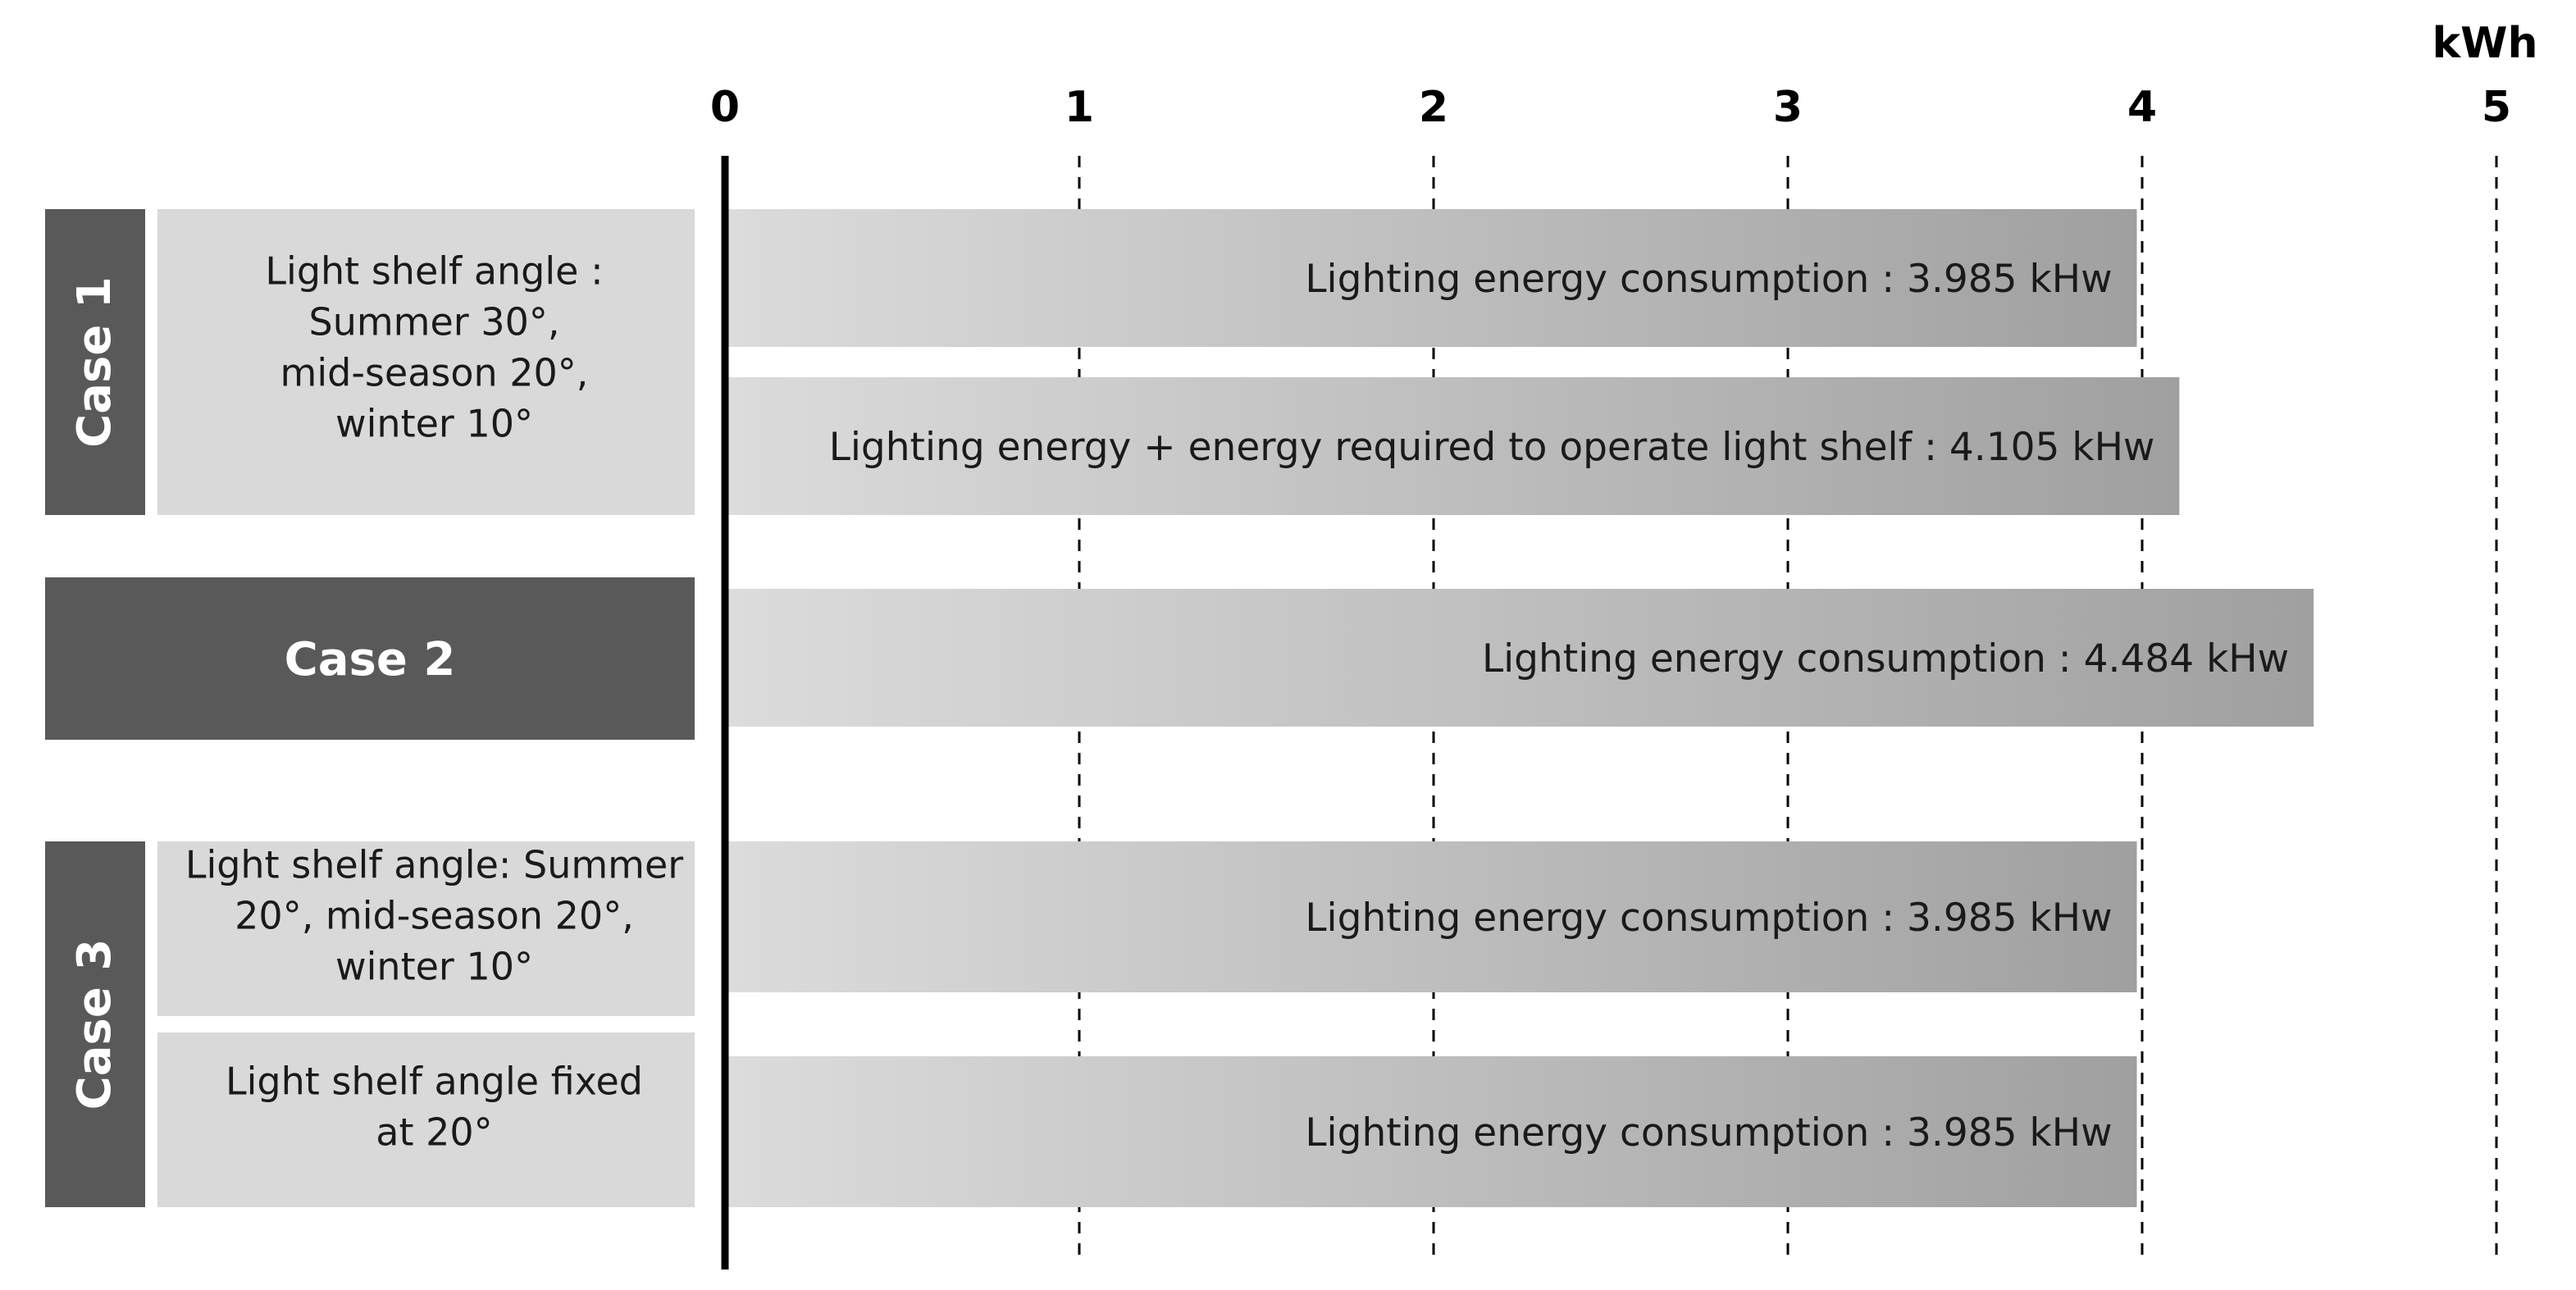 The height and width of the screenshot is (1290, 2576). What do you see at coordinates (2142, 107) in the screenshot?
I see `x-tick-label: 4` at bounding box center [2142, 107].